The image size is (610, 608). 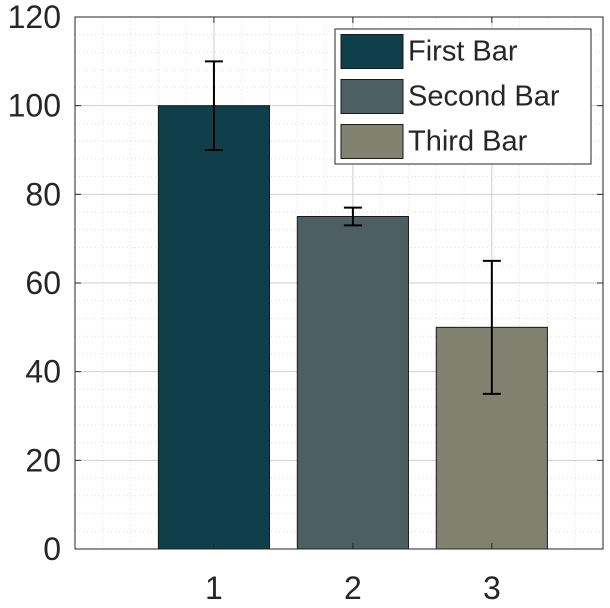 What do you see at coordinates (484, 97) in the screenshot?
I see `legend-label-2: Second Bar` at bounding box center [484, 97].